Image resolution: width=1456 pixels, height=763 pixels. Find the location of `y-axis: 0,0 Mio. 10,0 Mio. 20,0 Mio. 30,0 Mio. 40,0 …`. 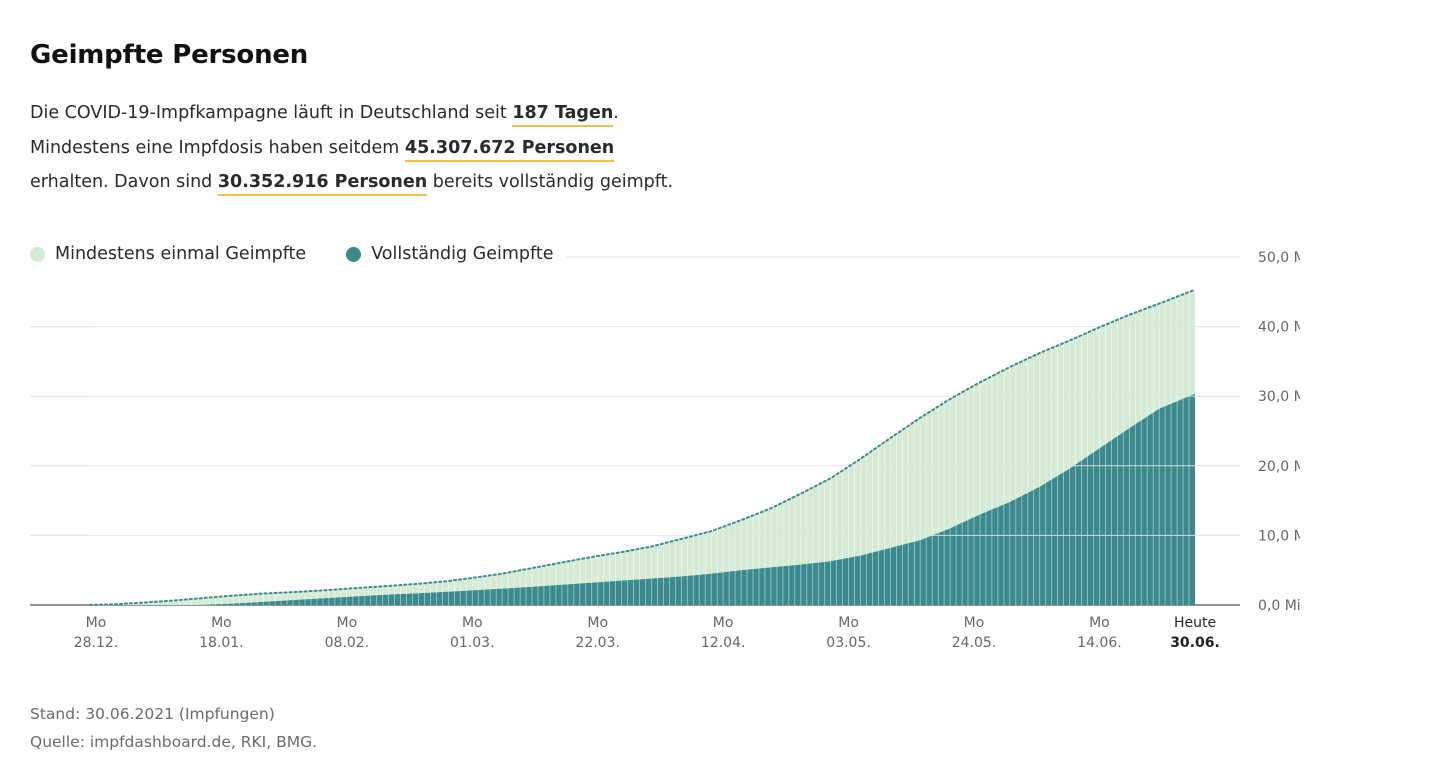

y-axis: 0,0 Mio. 10,0 Mio. 20,0 Mio. 30,0 Mio. 40,0 … is located at coordinates (1279, 432).